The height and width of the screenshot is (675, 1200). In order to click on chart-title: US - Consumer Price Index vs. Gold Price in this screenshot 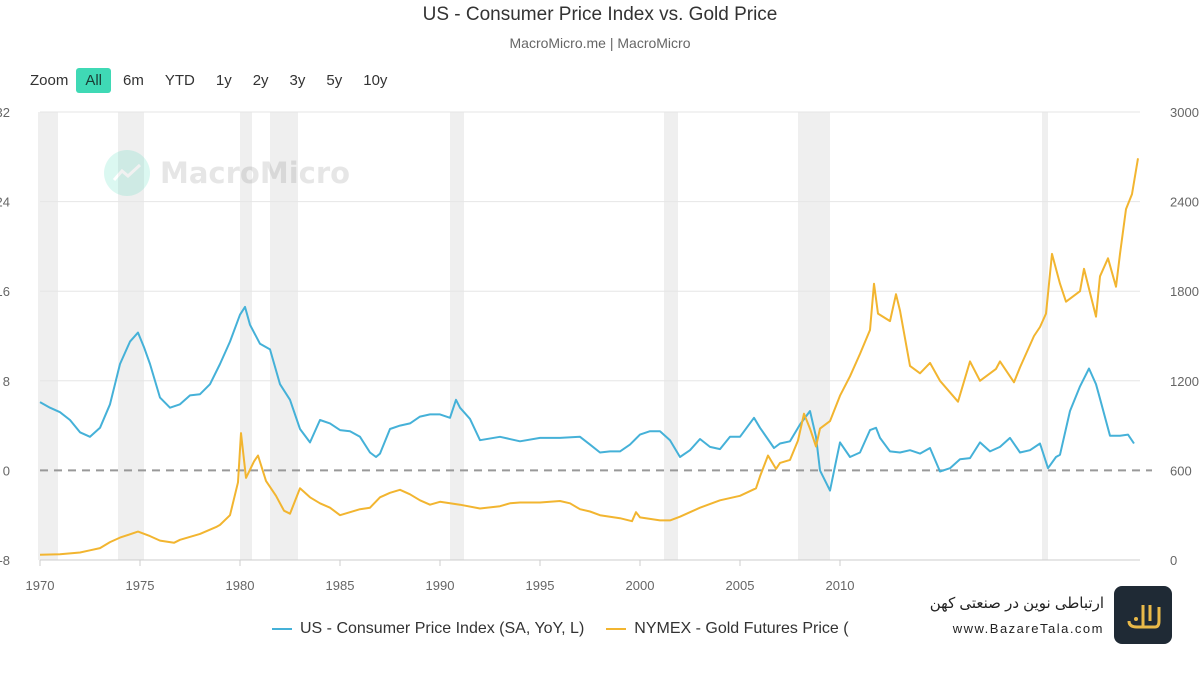, I will do `click(600, 14)`.